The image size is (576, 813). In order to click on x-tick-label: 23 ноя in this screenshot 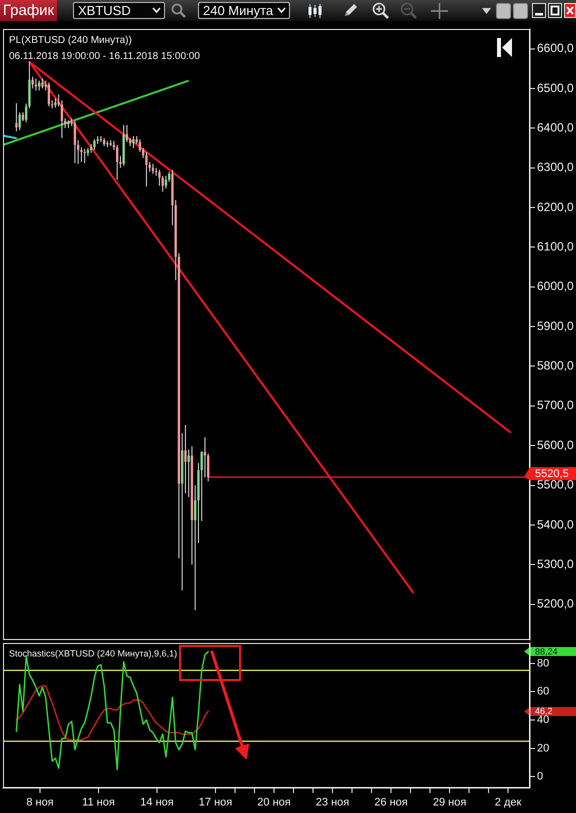, I will do `click(333, 802)`.